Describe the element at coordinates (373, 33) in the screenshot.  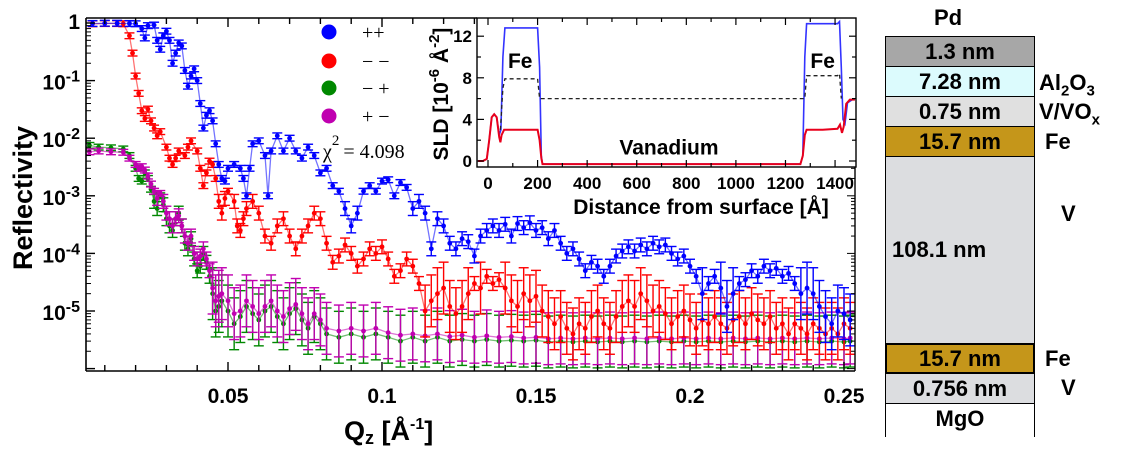
I see `legend-label: ++` at that location.